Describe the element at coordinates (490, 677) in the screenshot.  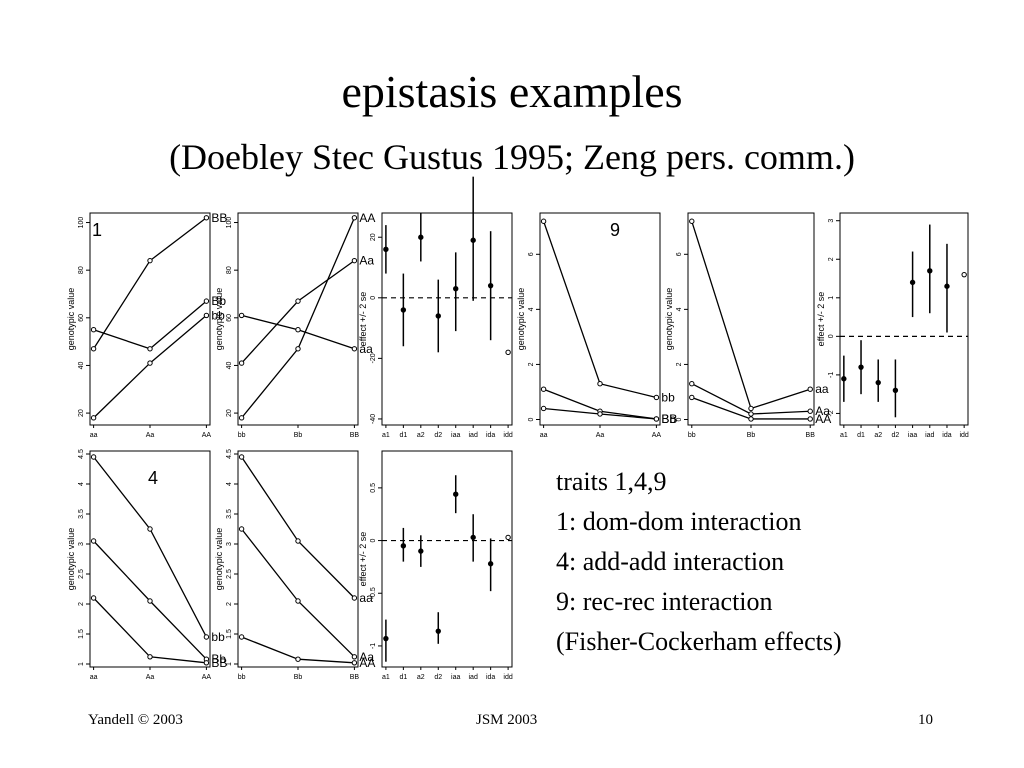
I see `x-tick-label: ida` at that location.